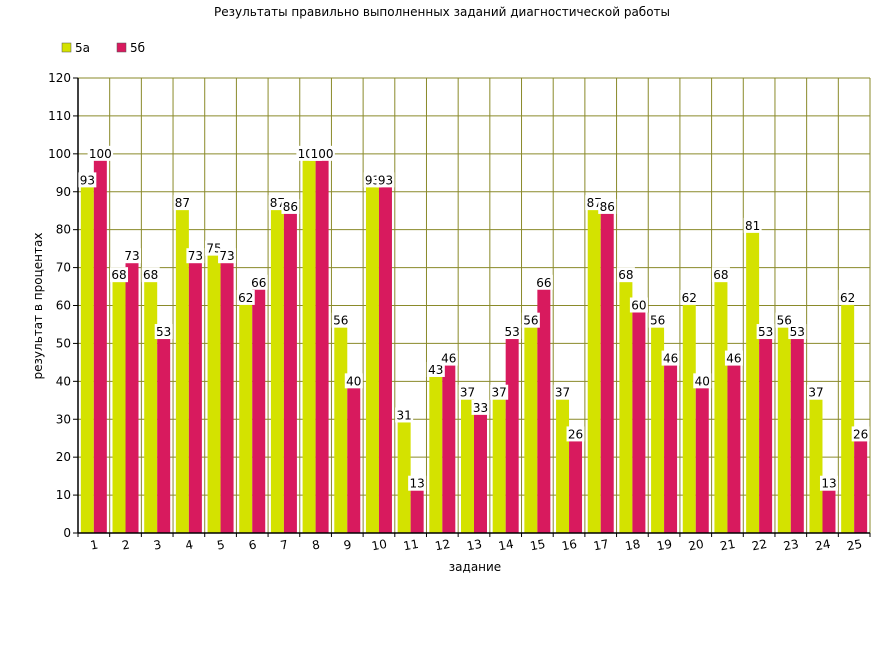 The width and height of the screenshot is (884, 650). What do you see at coordinates (189, 545) in the screenshot?
I see `x-tick-label: 4` at bounding box center [189, 545].